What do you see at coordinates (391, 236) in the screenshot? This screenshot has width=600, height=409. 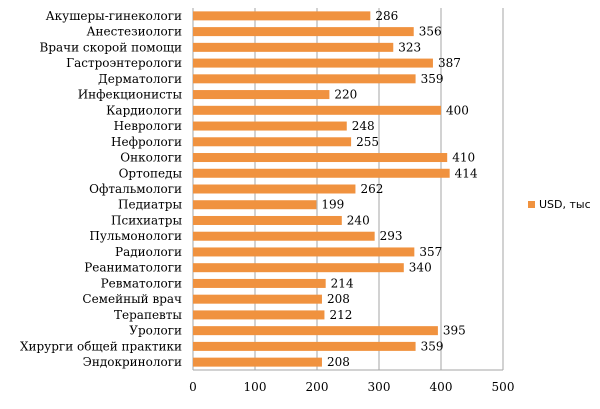 I see `data-label: 293` at bounding box center [391, 236].